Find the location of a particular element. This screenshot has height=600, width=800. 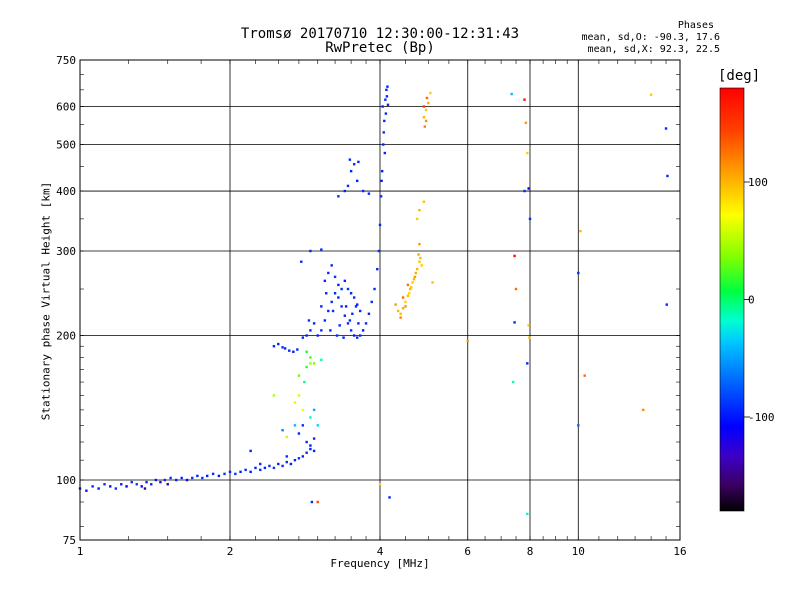

y-axis-label: Stationary phase Virtual Height [km] is located at coordinates (46, 301).